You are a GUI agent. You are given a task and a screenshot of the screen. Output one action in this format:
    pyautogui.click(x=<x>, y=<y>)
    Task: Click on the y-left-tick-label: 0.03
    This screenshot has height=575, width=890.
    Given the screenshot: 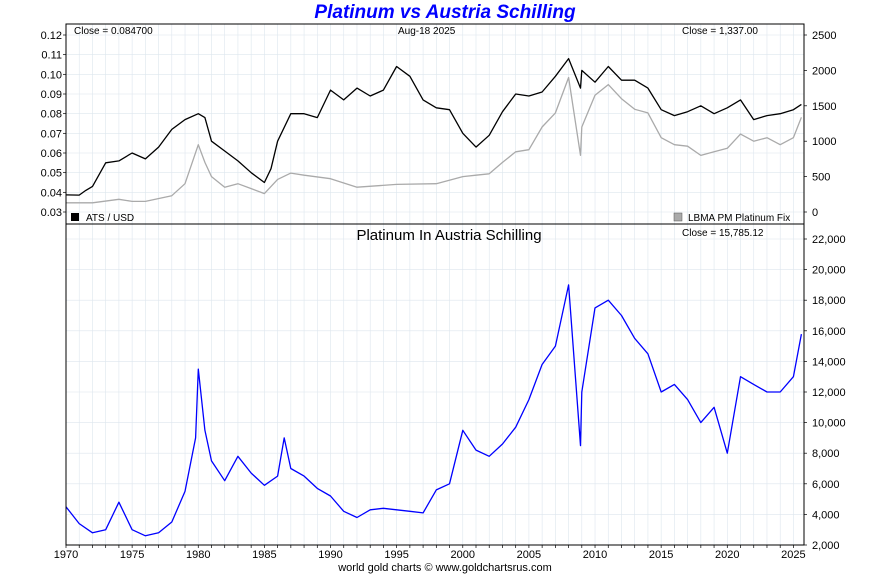 What is the action you would take?
    pyautogui.click(x=51, y=213)
    